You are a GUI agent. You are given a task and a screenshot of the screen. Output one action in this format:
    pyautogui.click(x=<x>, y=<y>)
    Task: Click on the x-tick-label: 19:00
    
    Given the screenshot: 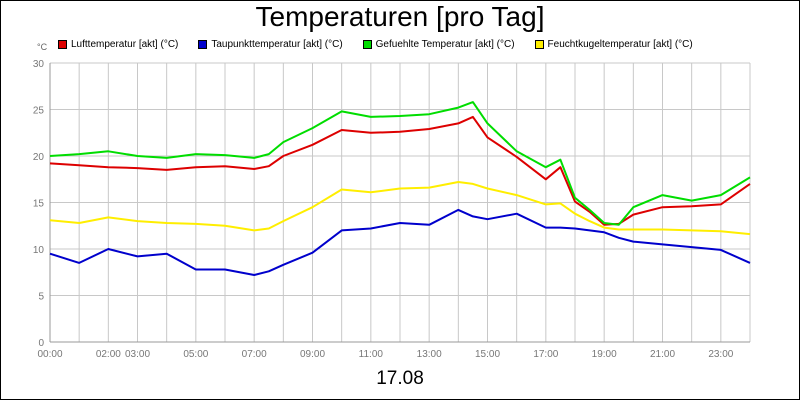 What is the action you would take?
    pyautogui.click(x=604, y=354)
    